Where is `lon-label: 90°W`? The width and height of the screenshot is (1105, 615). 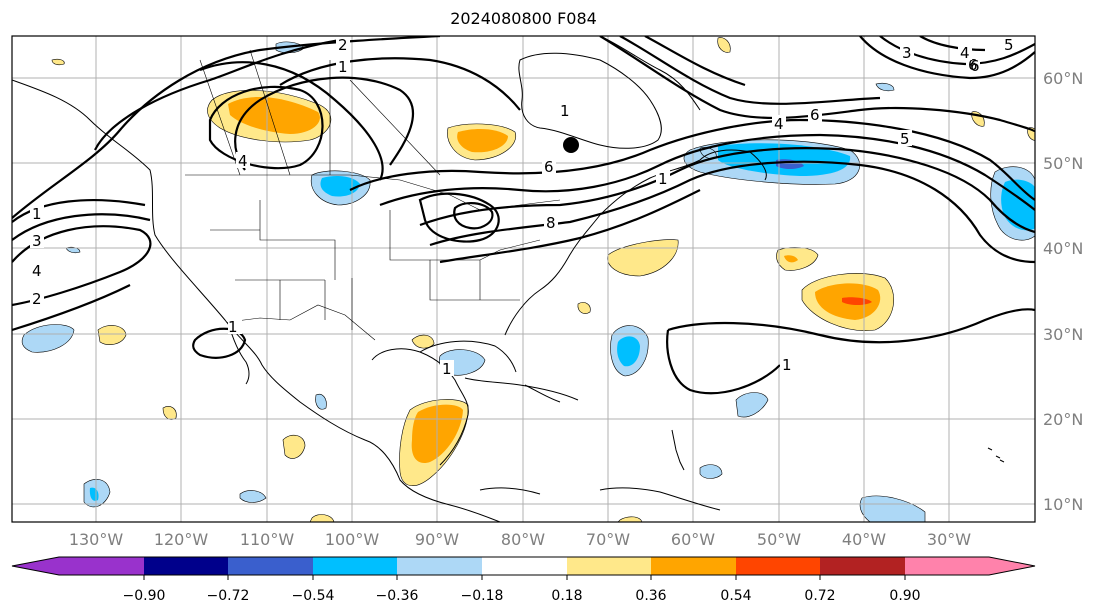
lon-label: 90°W is located at coordinates (437, 539).